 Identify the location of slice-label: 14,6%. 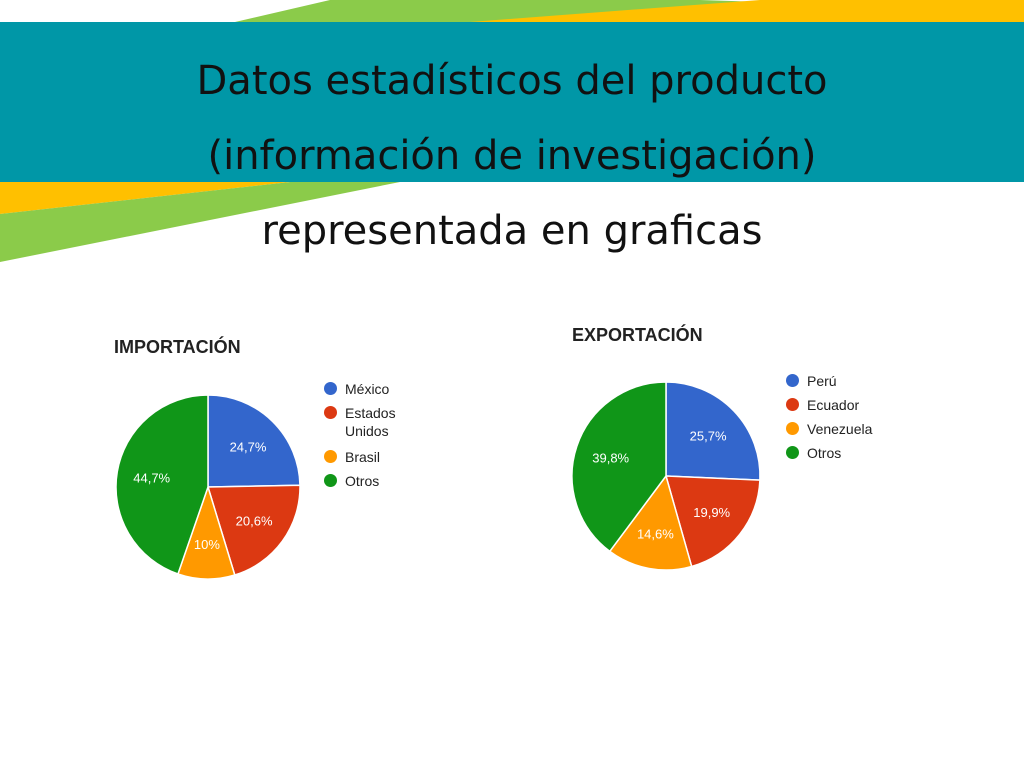
(655, 533).